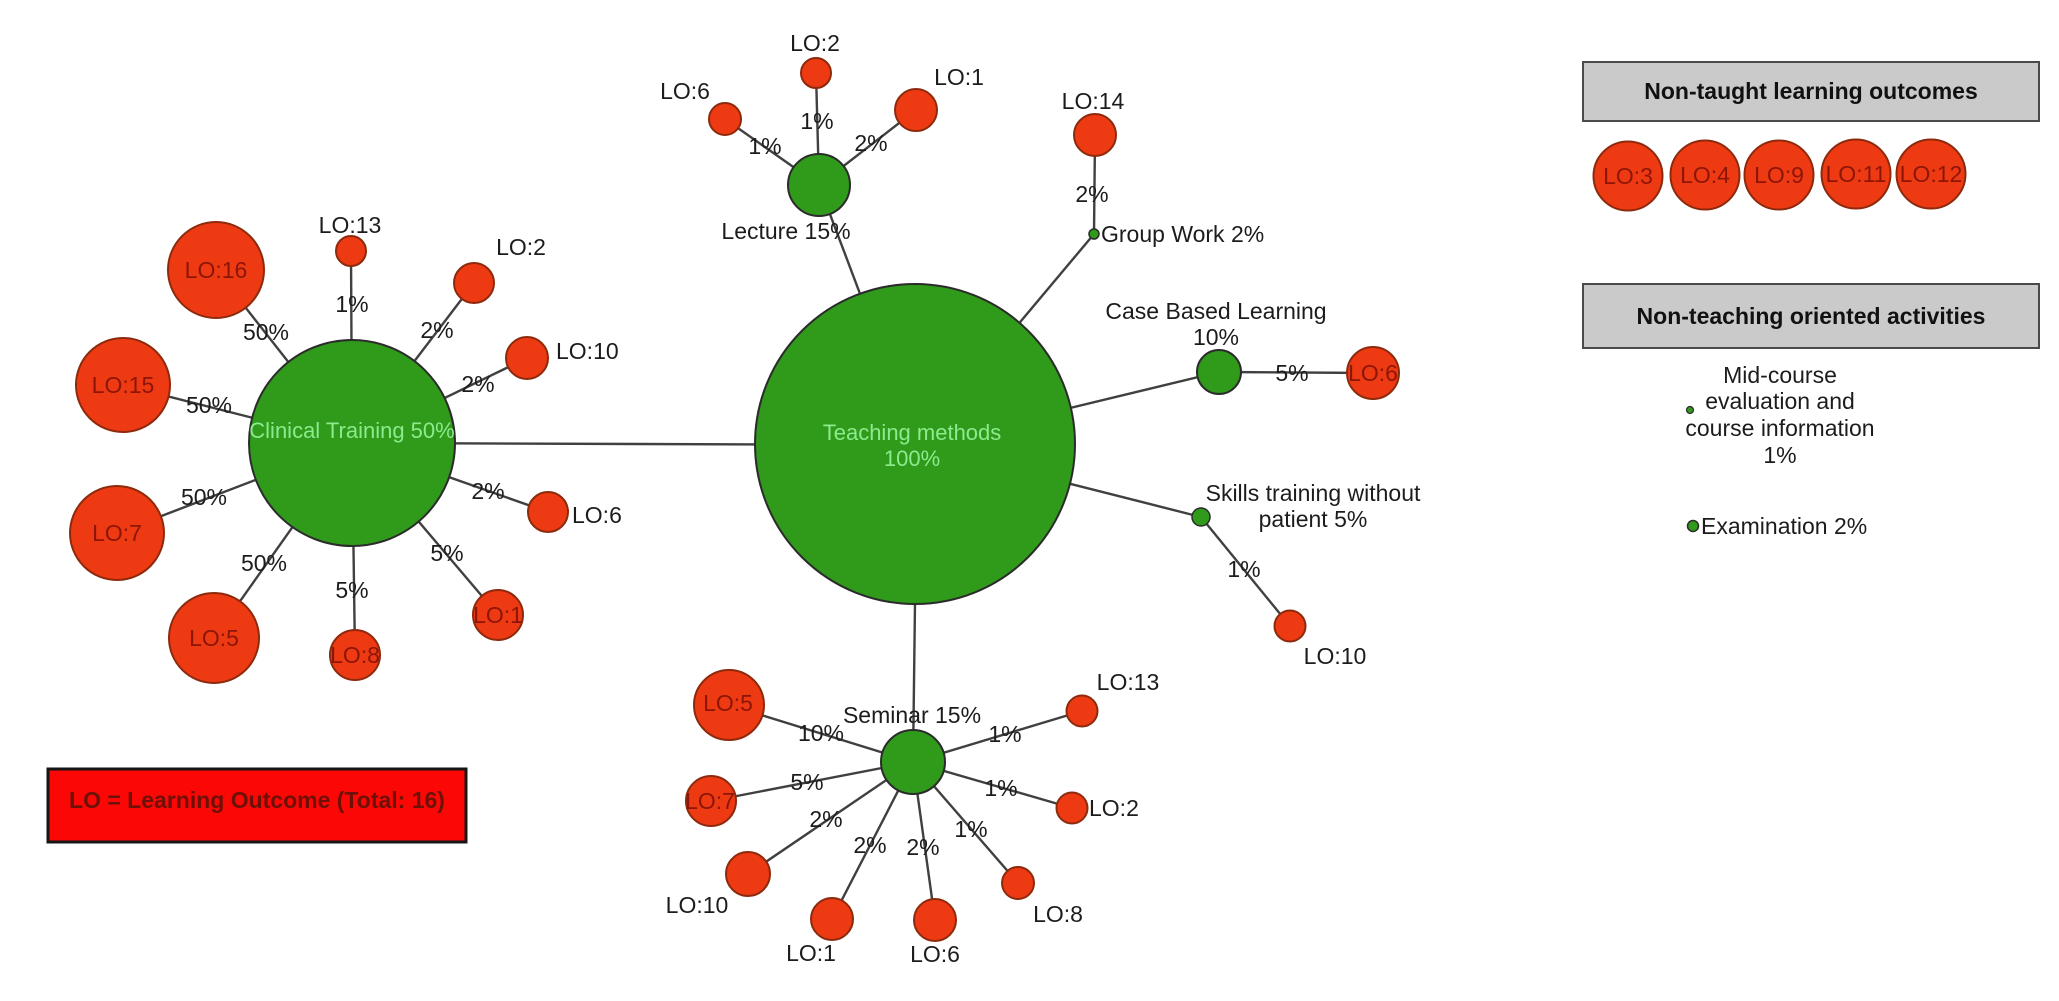 The width and height of the screenshot is (2059, 1001). Describe the element at coordinates (1215, 311) in the screenshot. I see `svg-text: Case Based Learning` at that location.